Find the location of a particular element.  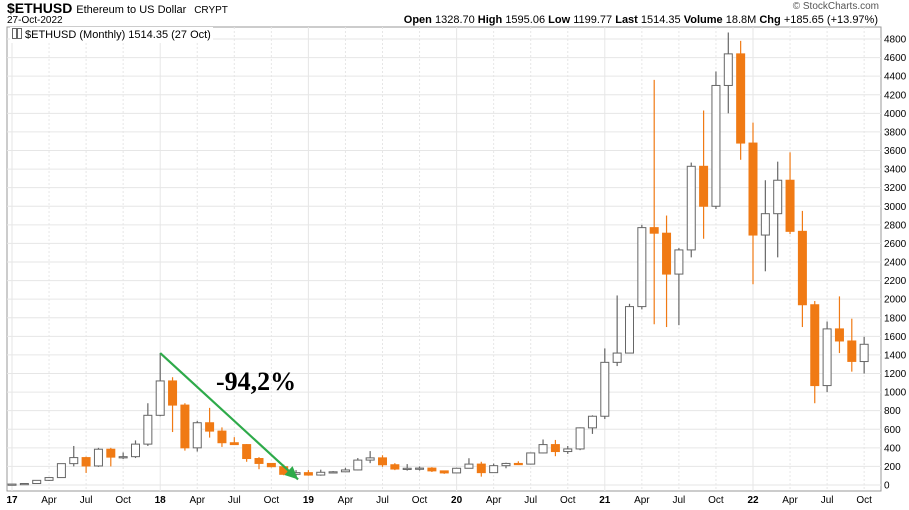

high-value: 1595.06 is located at coordinates (525, 20).